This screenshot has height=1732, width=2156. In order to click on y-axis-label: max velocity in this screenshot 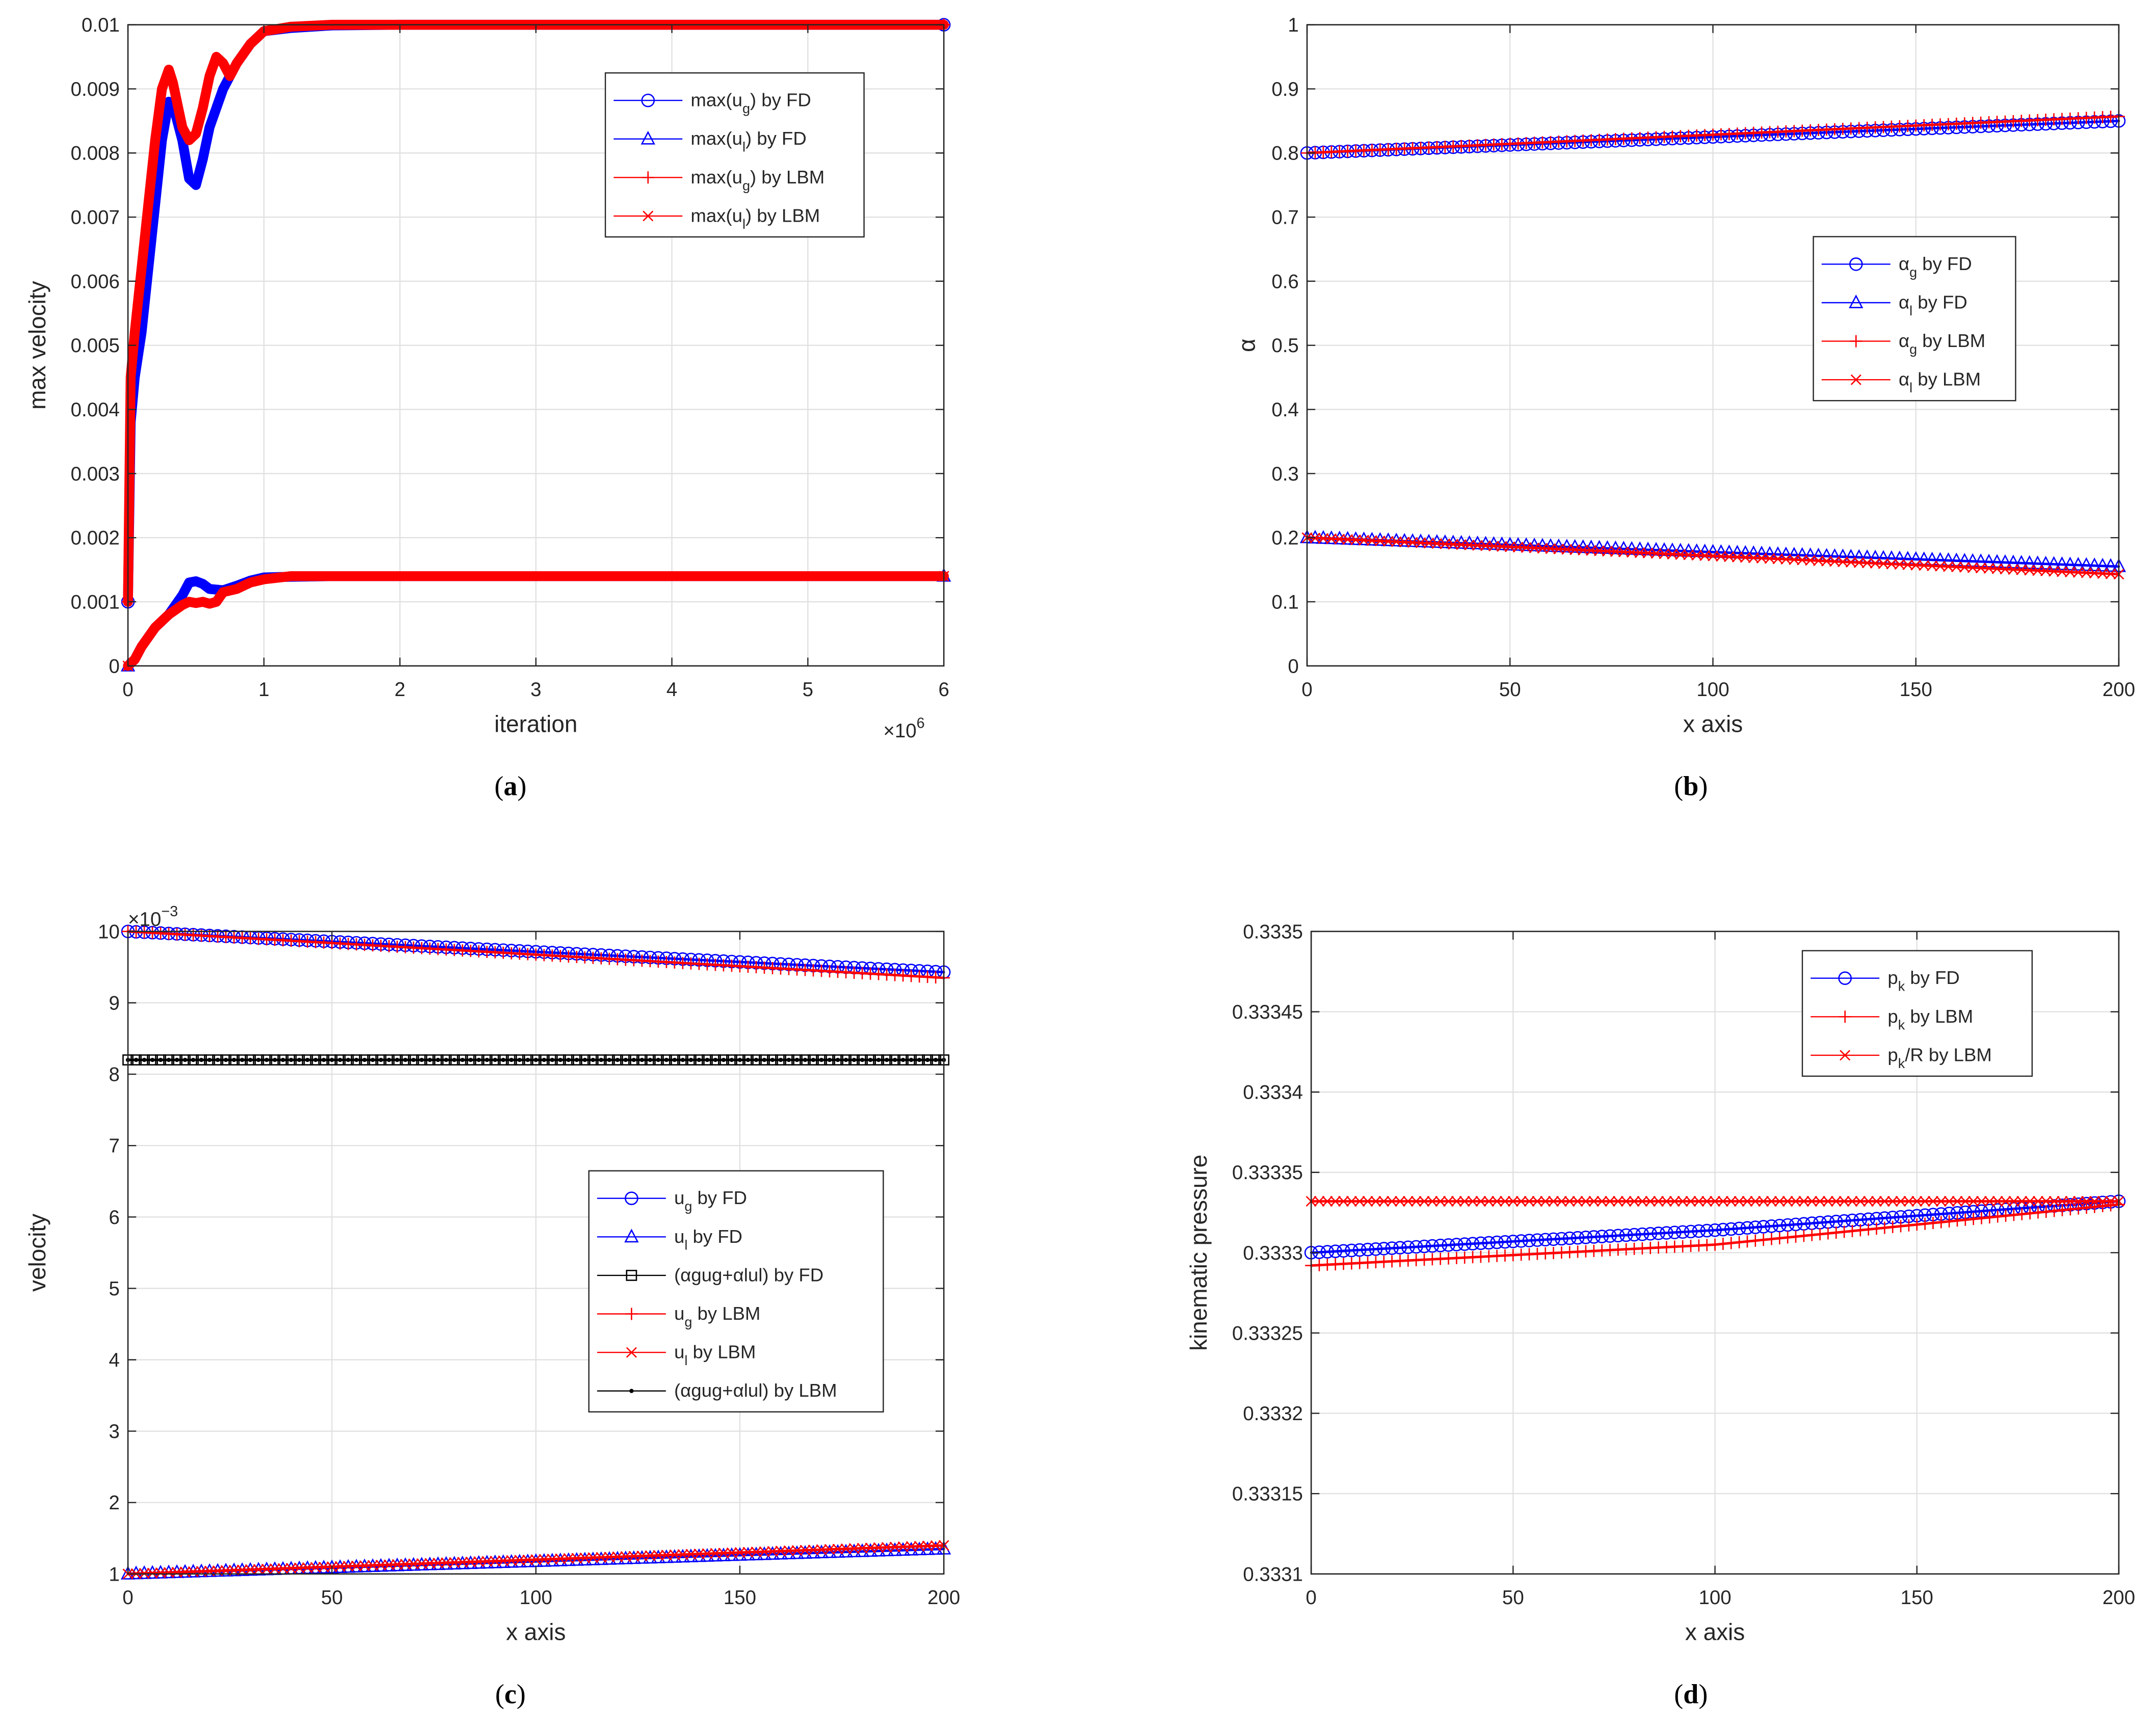, I will do `click(37, 345)`.